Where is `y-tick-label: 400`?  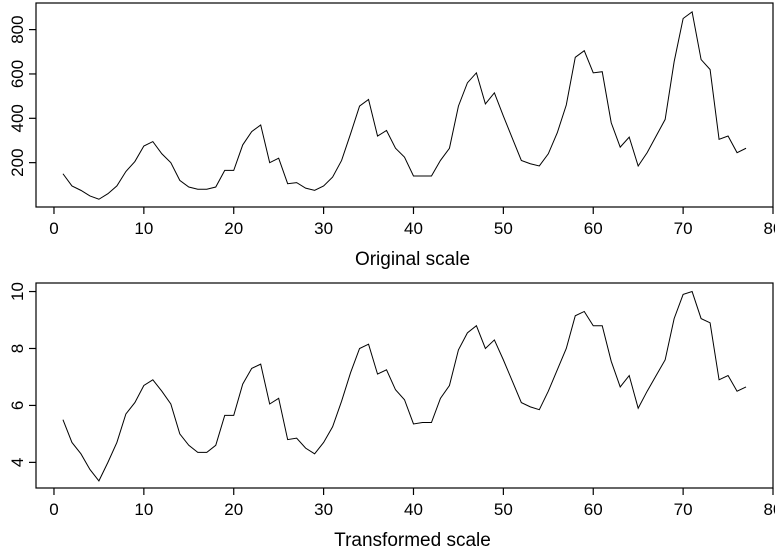
y-tick-label: 400 is located at coordinates (17, 118).